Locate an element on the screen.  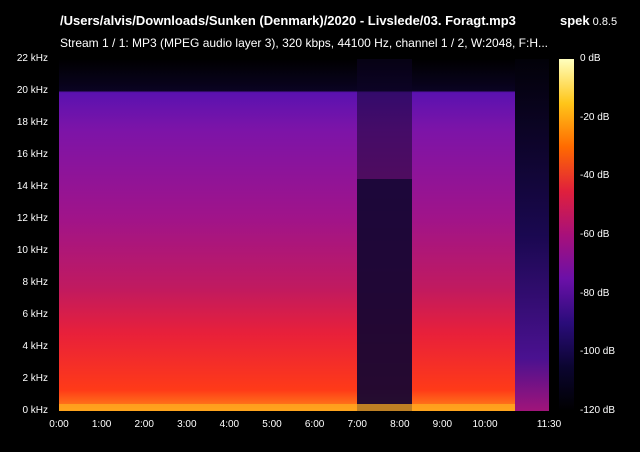
db-tick-label: 0 dB is located at coordinates (590, 58).